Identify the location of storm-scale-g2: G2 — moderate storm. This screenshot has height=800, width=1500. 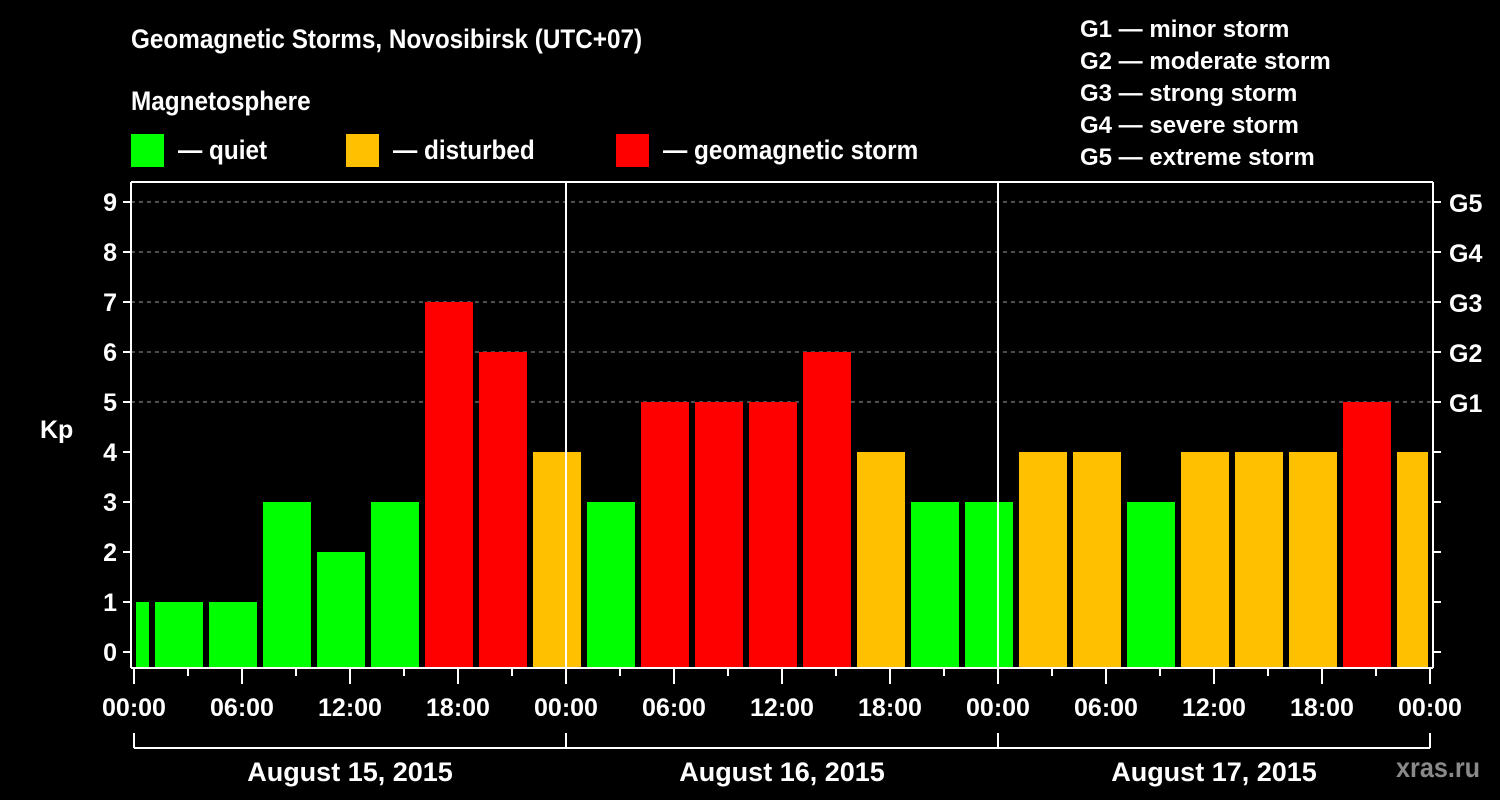
(1205, 61).